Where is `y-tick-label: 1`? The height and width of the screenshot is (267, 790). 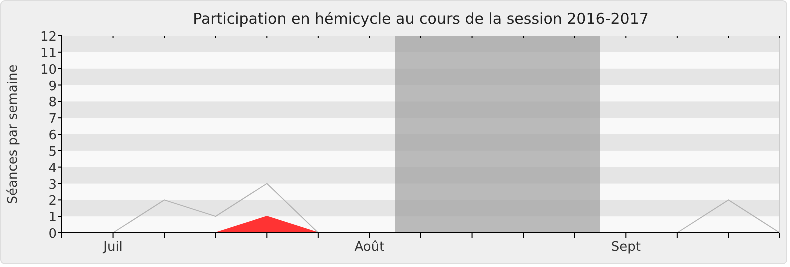 y-tick-label: 1 is located at coordinates (52, 218).